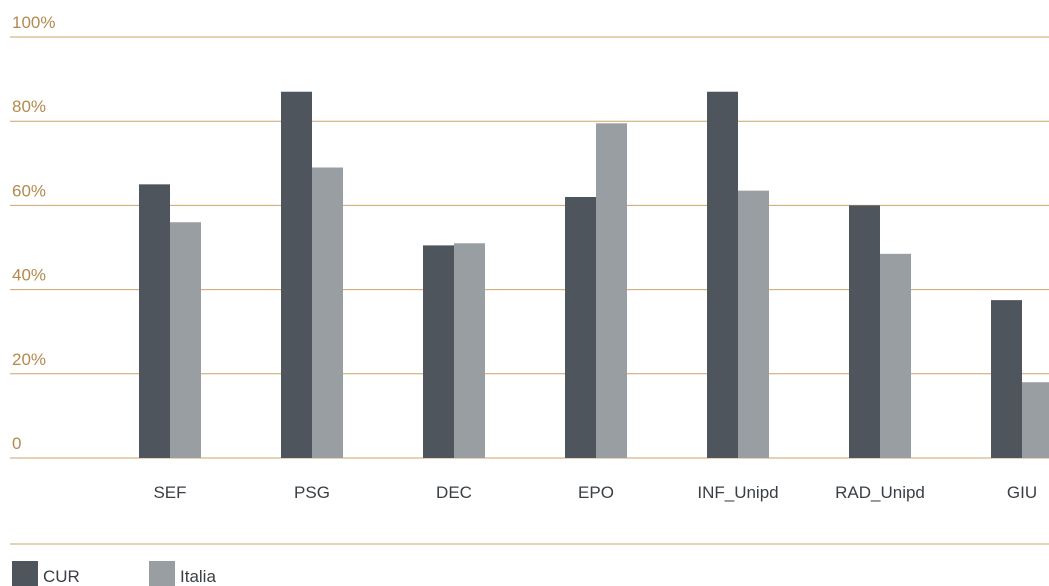 The image size is (1049, 586). Describe the element at coordinates (185, 340) in the screenshot. I see `bar-italia-sef` at that location.